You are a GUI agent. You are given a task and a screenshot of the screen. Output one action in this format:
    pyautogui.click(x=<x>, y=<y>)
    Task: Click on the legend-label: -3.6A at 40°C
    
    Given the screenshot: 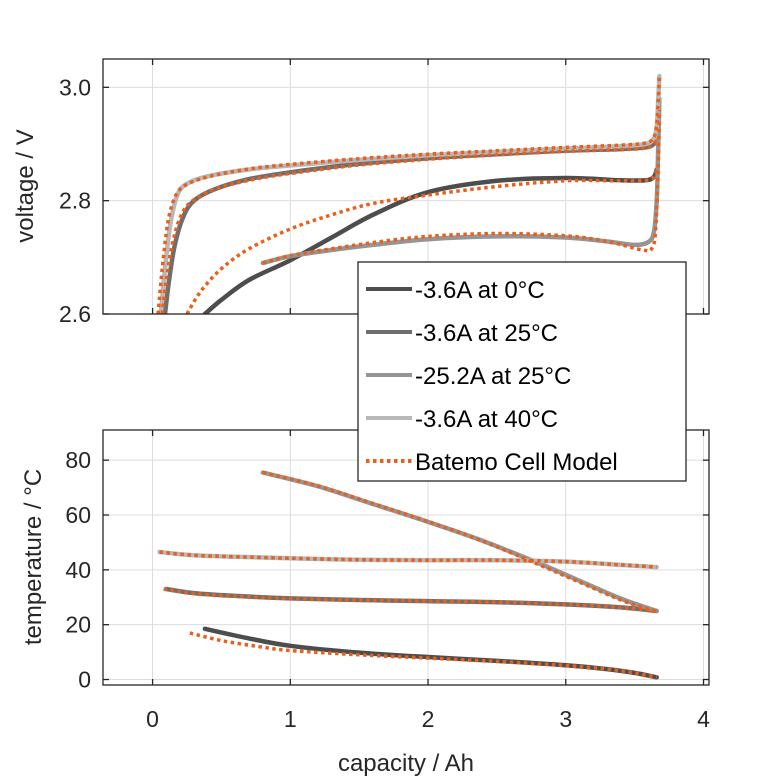 What is the action you would take?
    pyautogui.click(x=486, y=419)
    